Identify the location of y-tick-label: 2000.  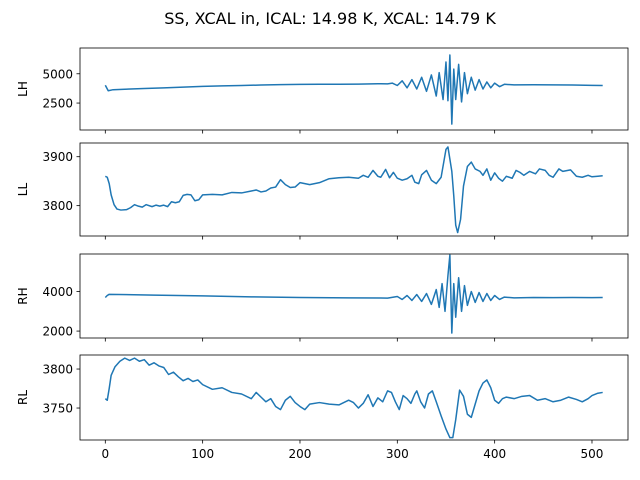
(57, 332).